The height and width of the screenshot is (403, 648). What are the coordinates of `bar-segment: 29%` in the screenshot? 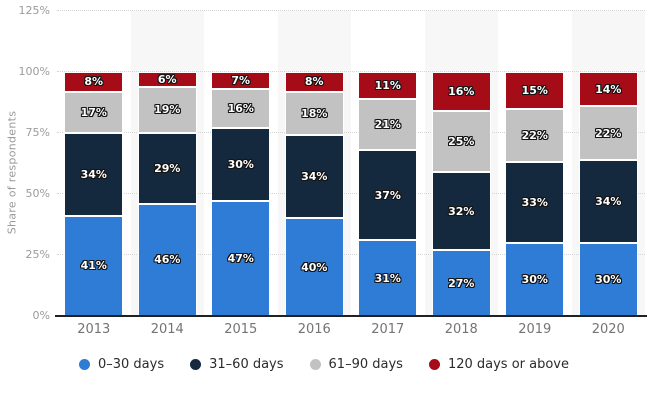 It's located at (167, 168).